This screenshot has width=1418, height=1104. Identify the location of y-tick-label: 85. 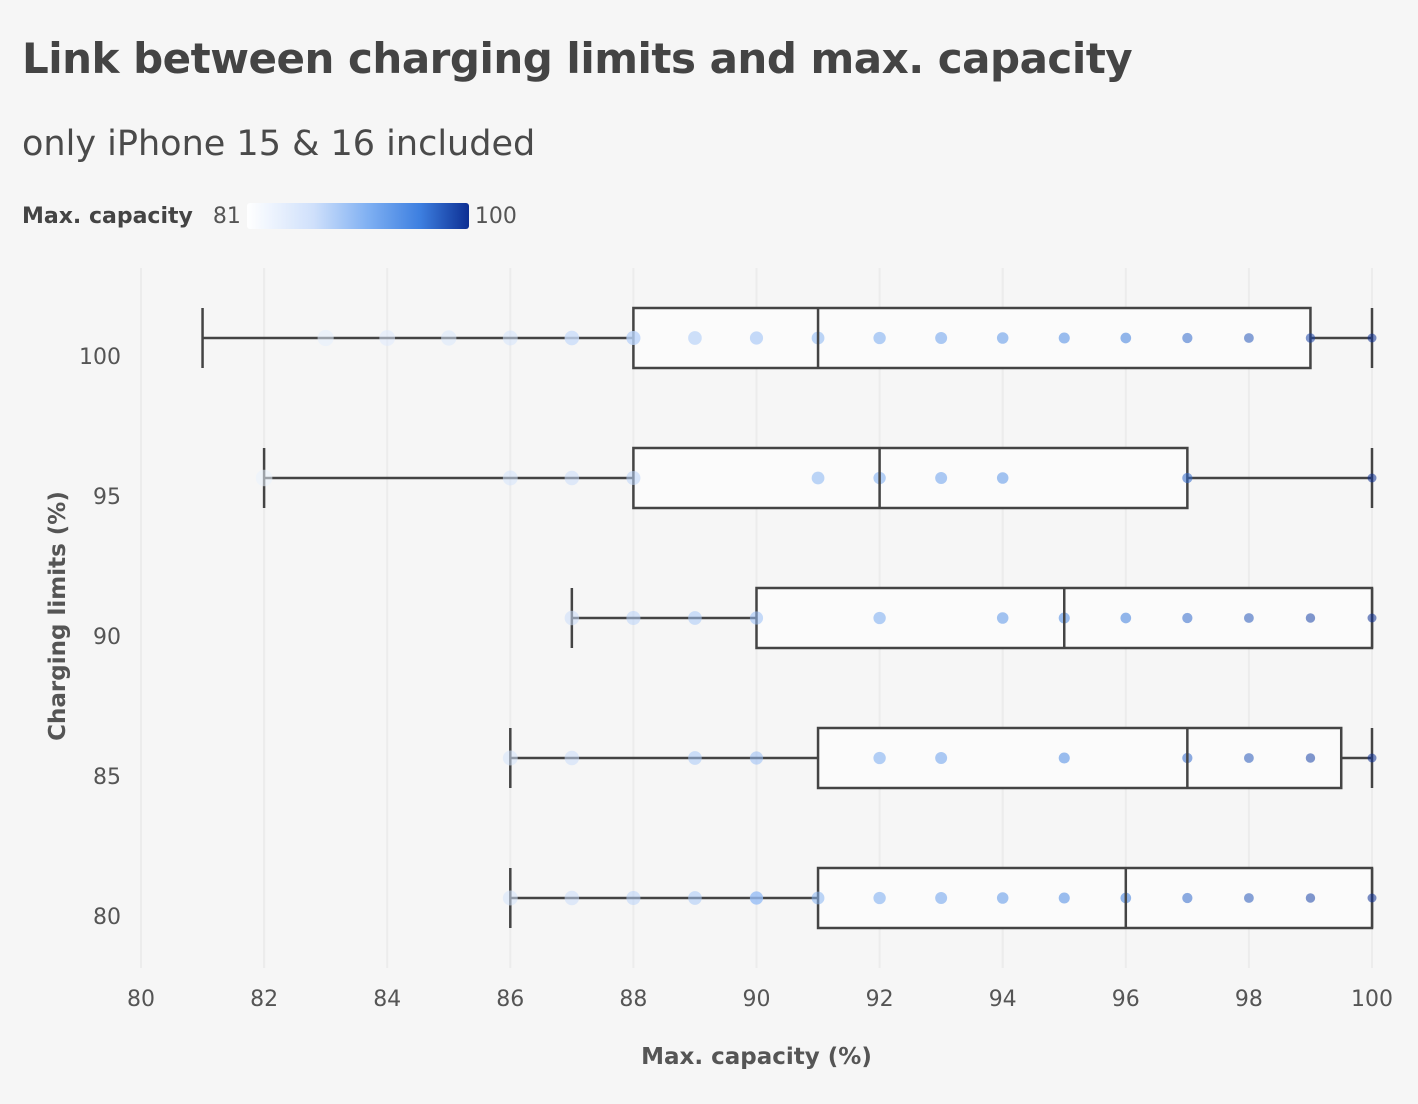
(107, 777).